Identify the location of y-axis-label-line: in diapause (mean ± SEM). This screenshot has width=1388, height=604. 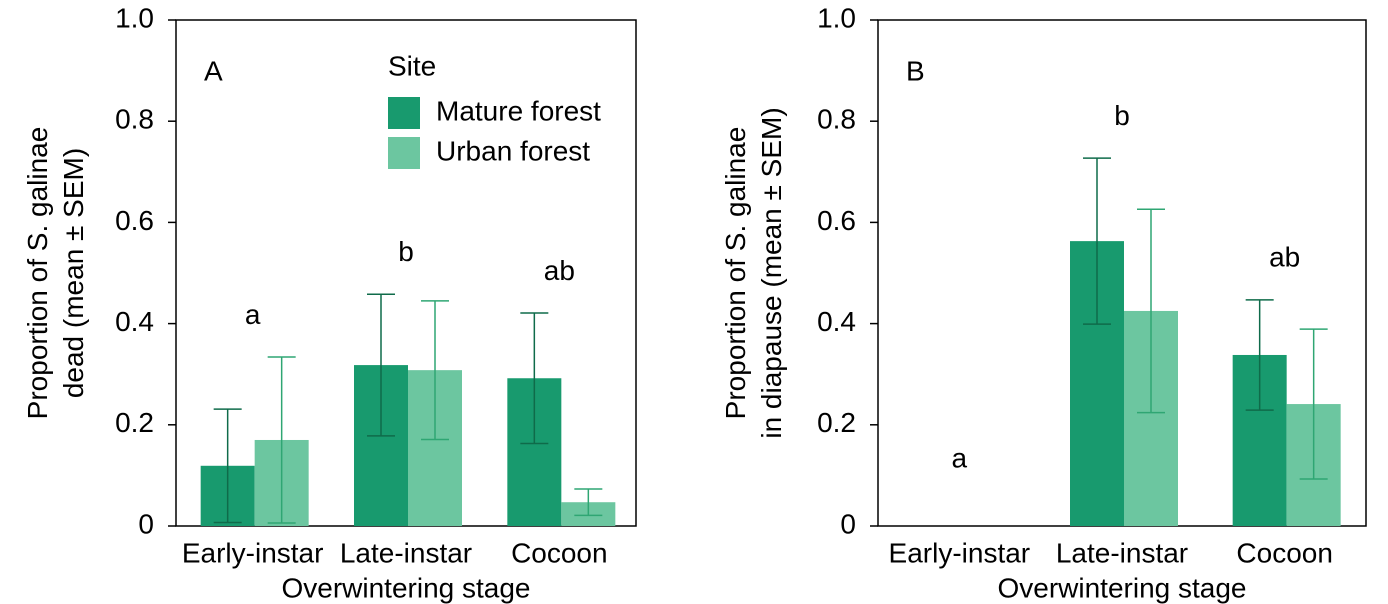
(771, 272).